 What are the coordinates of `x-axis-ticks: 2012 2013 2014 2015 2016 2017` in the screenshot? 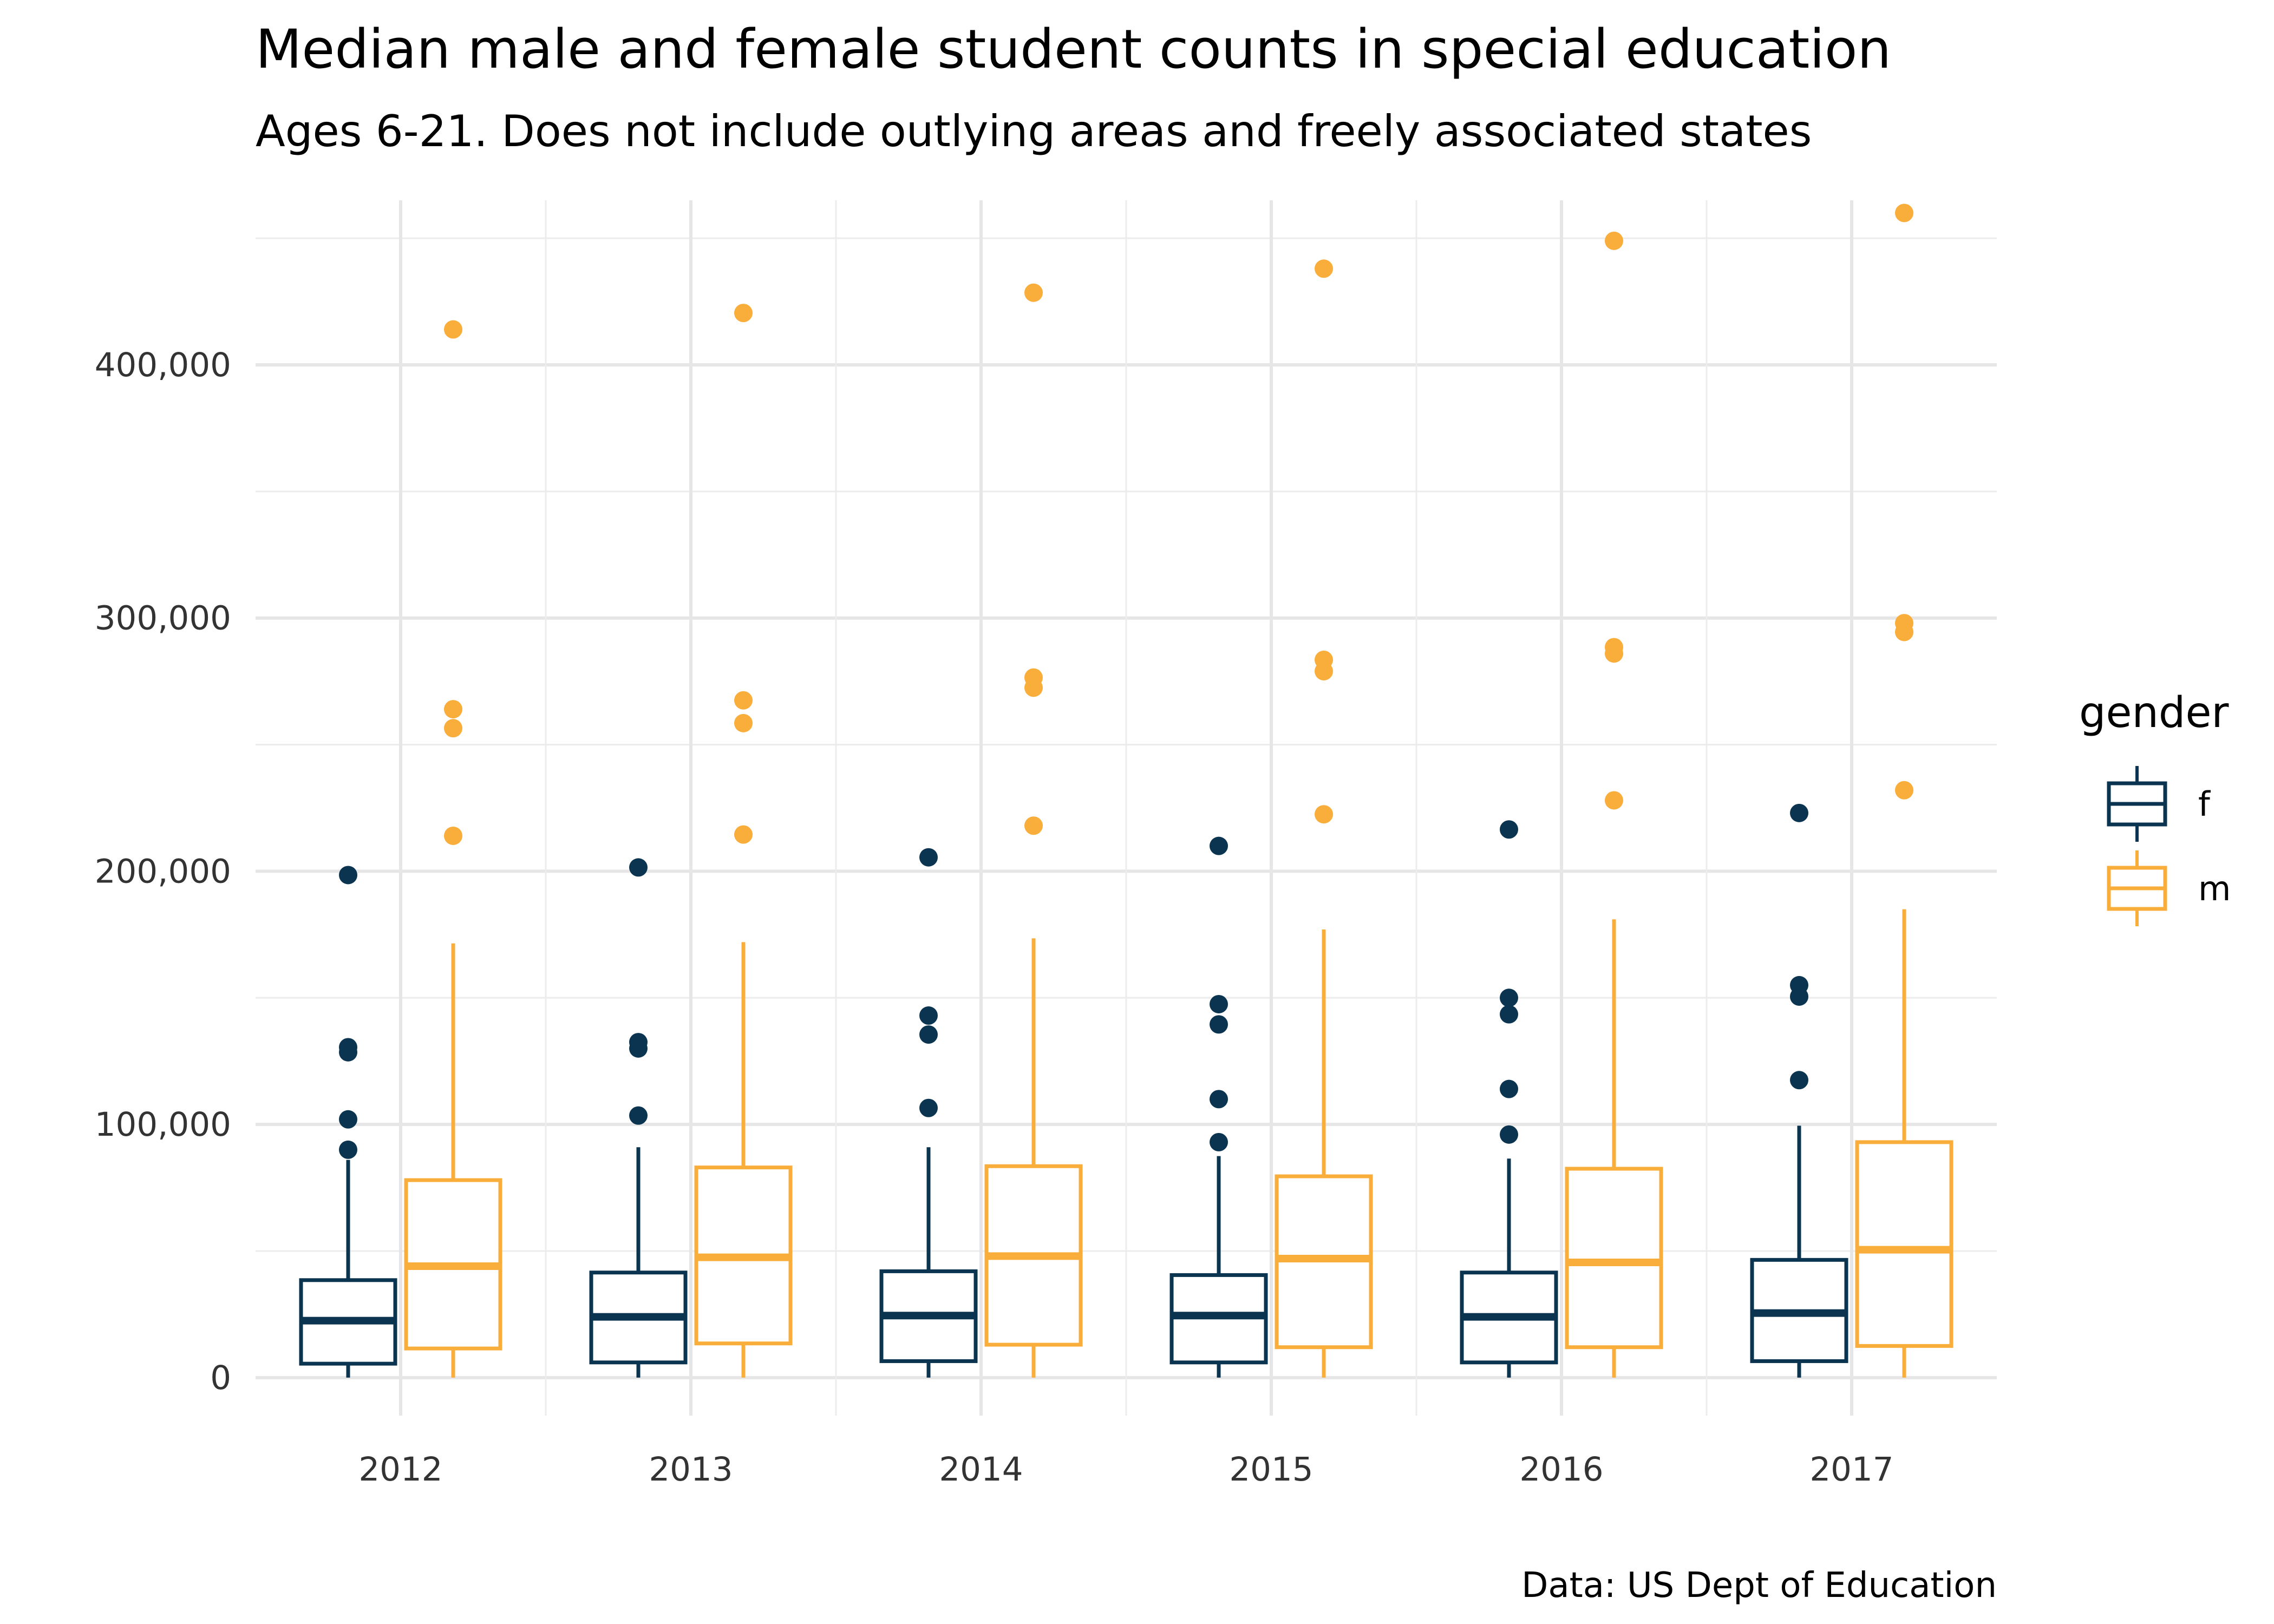 It's located at (1126, 1469).